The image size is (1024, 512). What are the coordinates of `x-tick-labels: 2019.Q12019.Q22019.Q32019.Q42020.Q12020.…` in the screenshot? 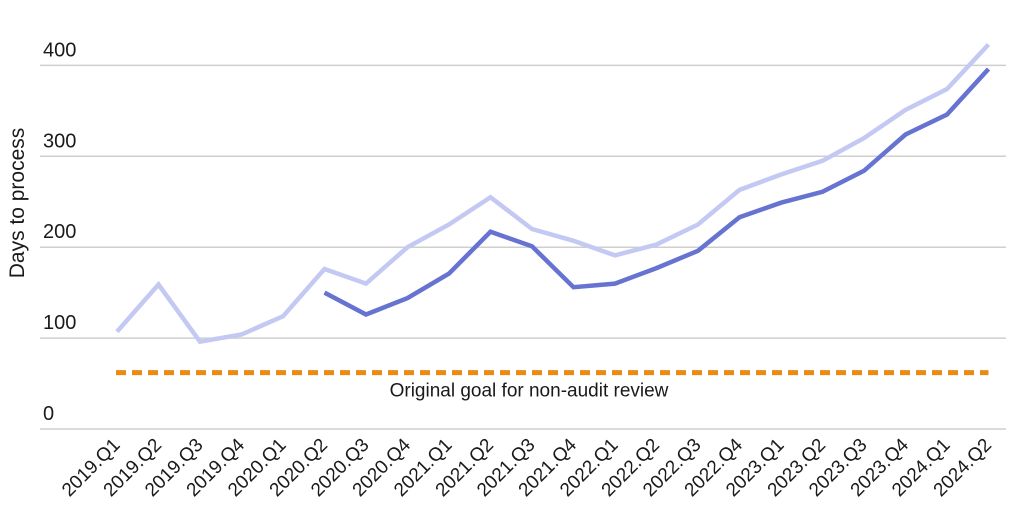 It's located at (527, 467).